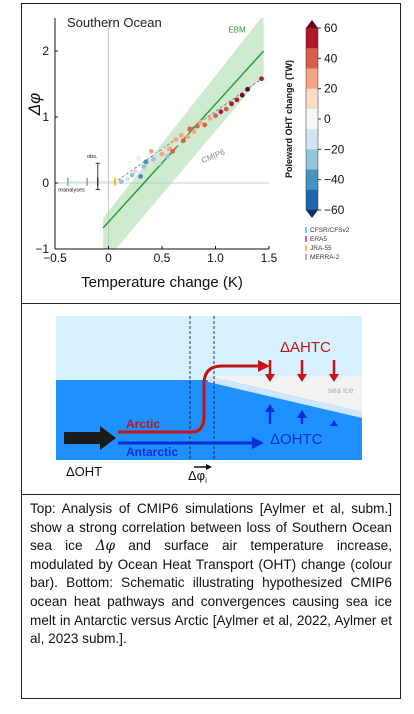 Image resolution: width=414 pixels, height=714 pixels. Describe the element at coordinates (213, 156) in the screenshot. I see `cmip6-label: CMIP6` at that location.